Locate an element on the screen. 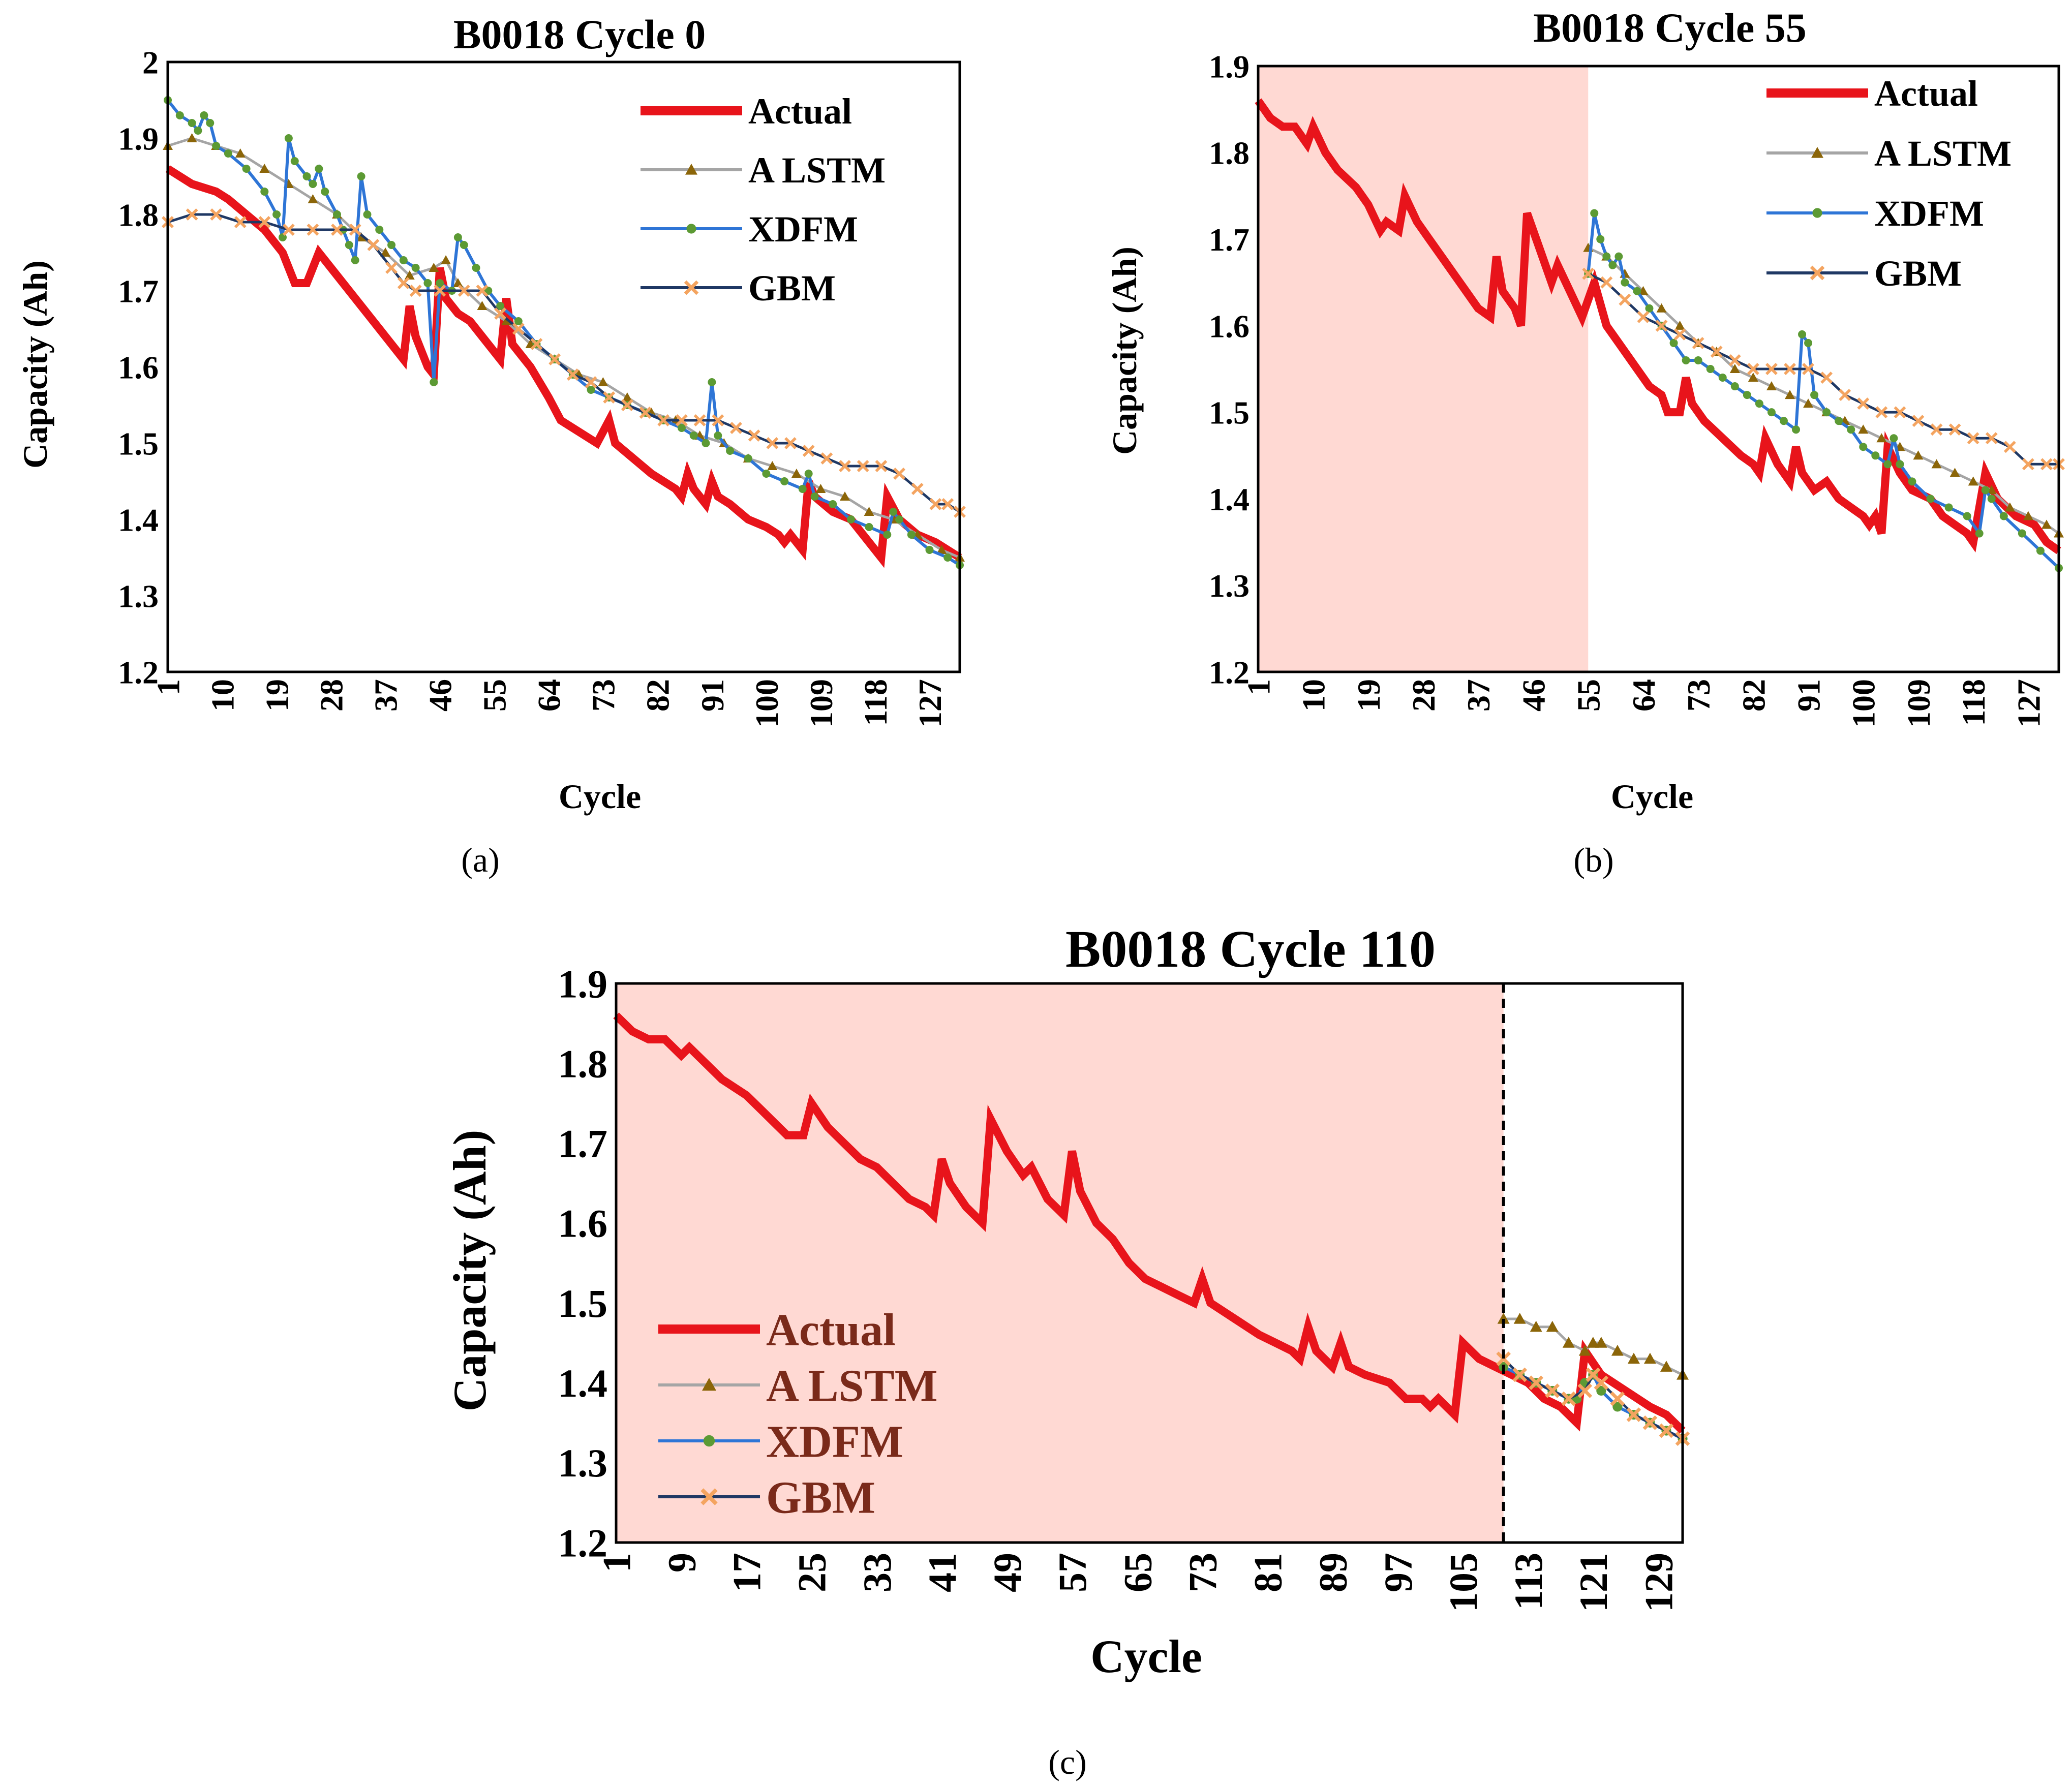 Image resolution: width=2072 pixels, height=1788 pixels. x-tick-label: 89 is located at coordinates (1333, 1572).